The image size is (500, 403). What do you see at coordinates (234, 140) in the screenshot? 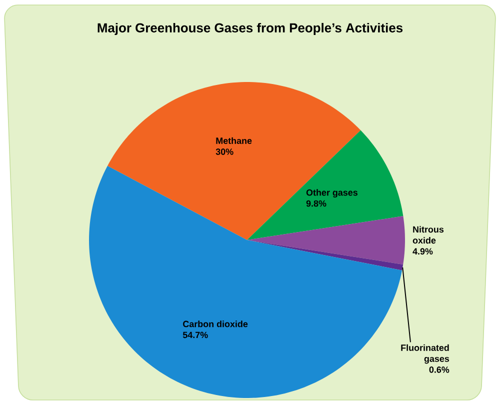
I see `slice-label: Methane` at bounding box center [234, 140].